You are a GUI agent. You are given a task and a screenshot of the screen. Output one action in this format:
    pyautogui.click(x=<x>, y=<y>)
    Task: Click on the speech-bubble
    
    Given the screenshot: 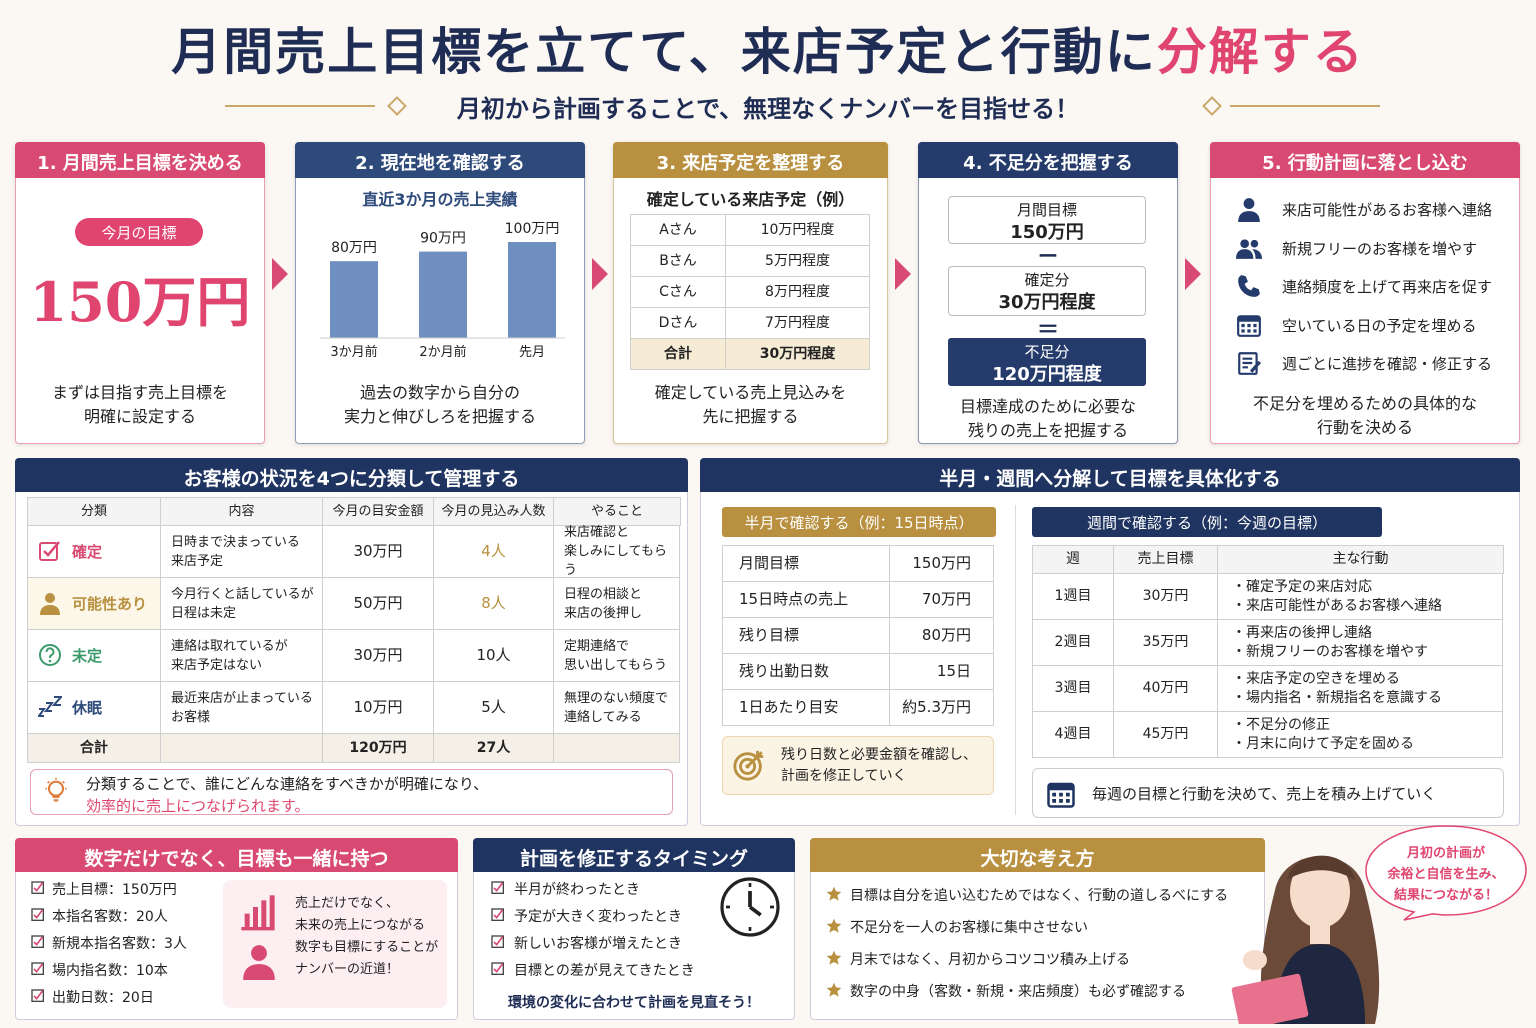 What is the action you would take?
    pyautogui.click(x=1446, y=872)
    